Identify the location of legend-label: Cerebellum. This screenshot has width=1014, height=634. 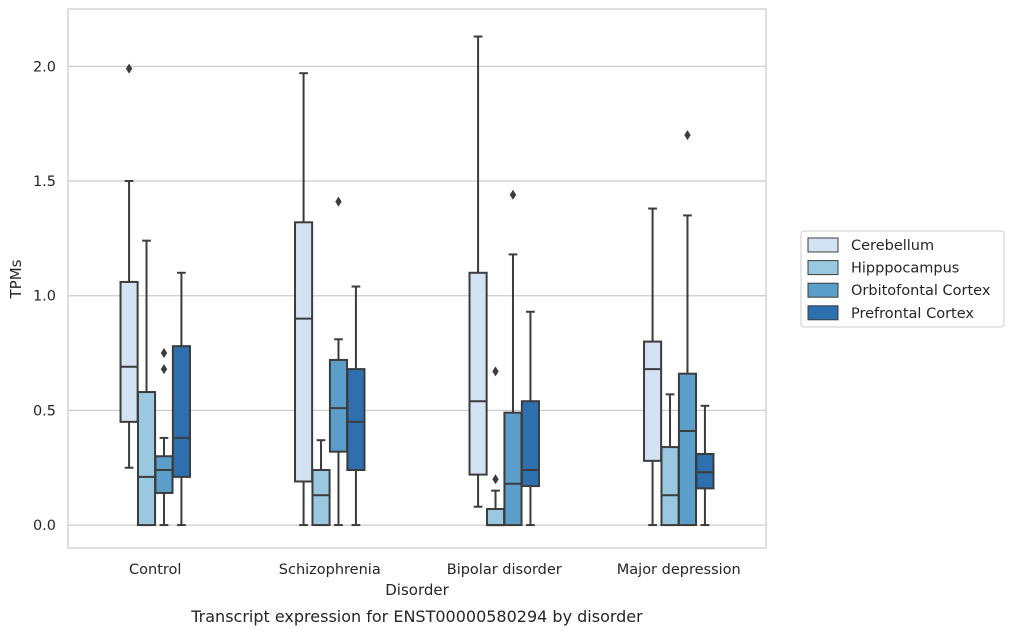
(892, 246).